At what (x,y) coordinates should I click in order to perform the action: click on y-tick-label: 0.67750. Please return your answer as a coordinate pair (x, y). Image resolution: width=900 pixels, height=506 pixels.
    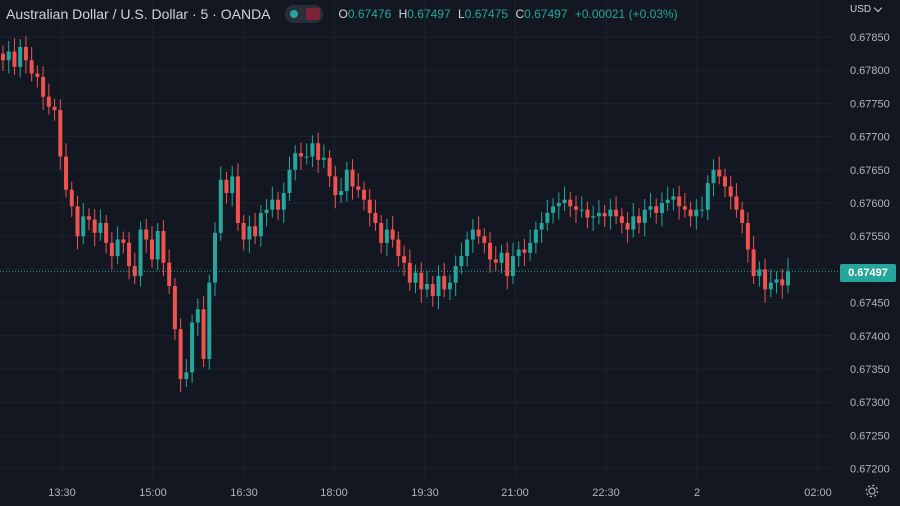
    Looking at the image, I should click on (870, 104).